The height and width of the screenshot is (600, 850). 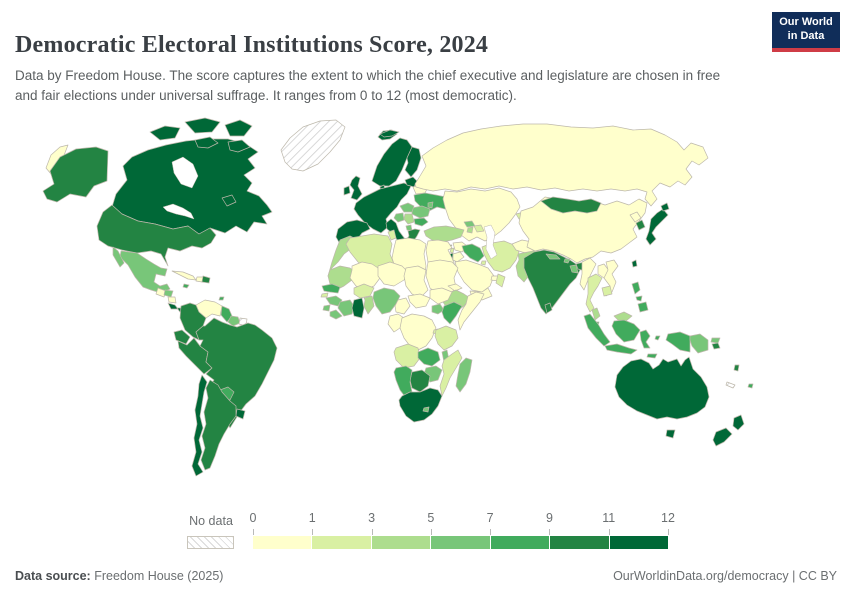 What do you see at coordinates (678, 342) in the screenshot?
I see `region-indonesia-west-papua` at bounding box center [678, 342].